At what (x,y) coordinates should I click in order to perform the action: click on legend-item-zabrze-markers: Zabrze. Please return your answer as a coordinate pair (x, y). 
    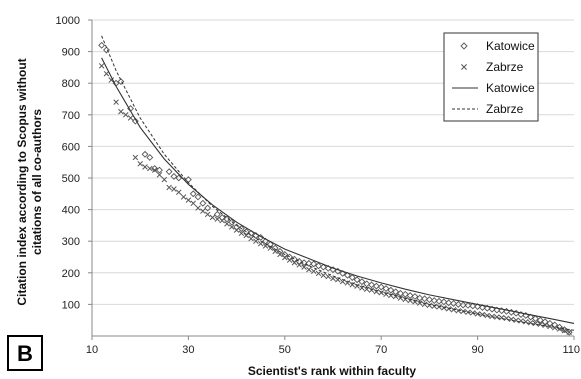
    Looking at the image, I should click on (492, 67).